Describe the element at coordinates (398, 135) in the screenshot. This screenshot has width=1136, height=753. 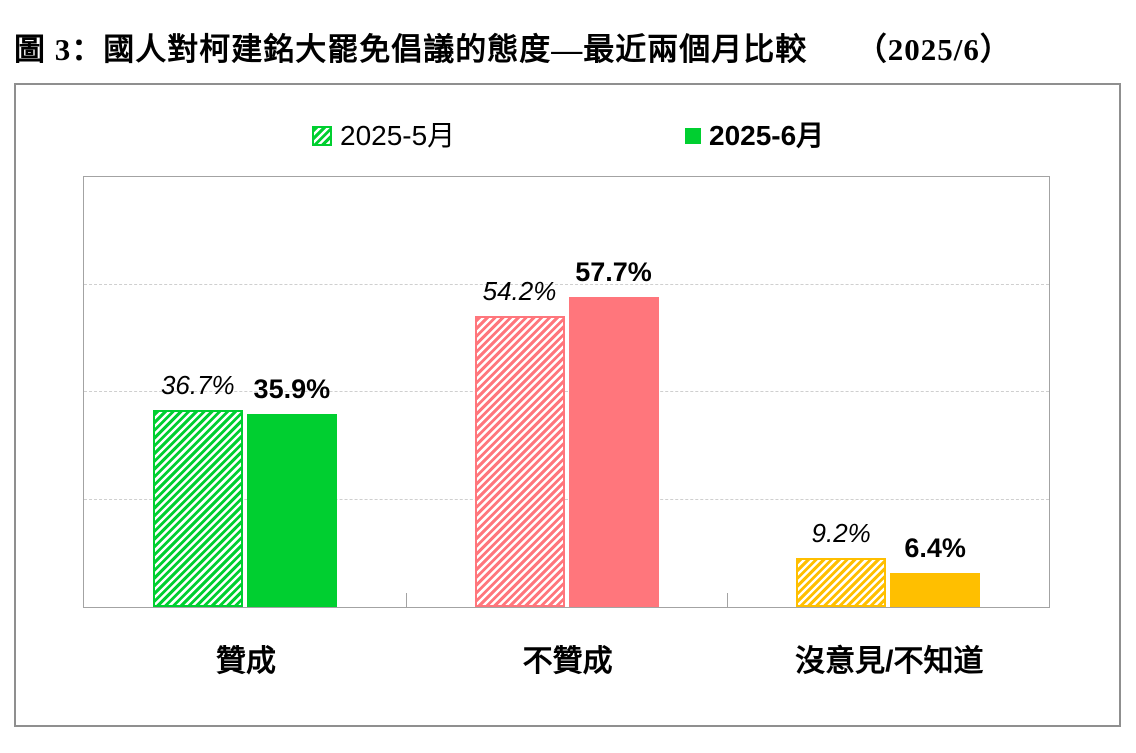
I see `legend-label-2025-5: 2025-5月` at that location.